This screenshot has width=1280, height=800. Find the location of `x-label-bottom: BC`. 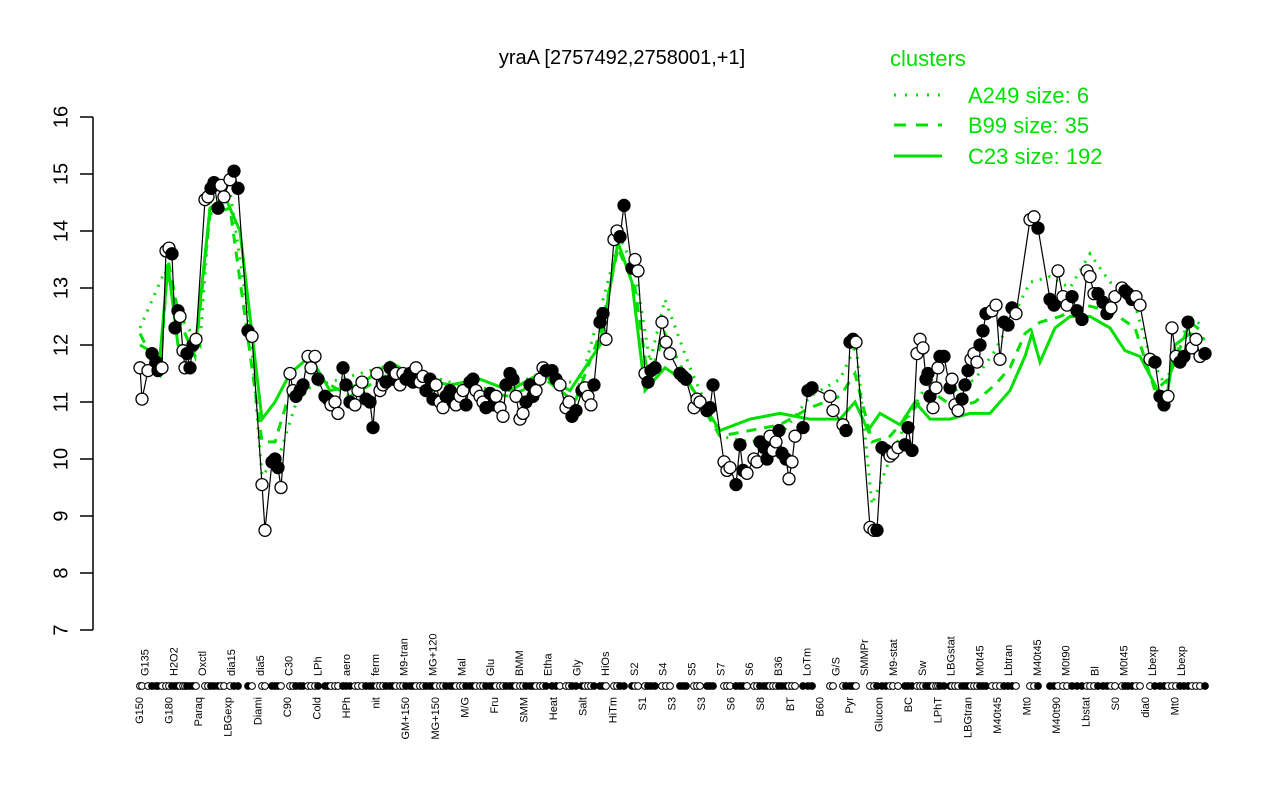

x-label-bottom: BC is located at coordinates (909, 704).